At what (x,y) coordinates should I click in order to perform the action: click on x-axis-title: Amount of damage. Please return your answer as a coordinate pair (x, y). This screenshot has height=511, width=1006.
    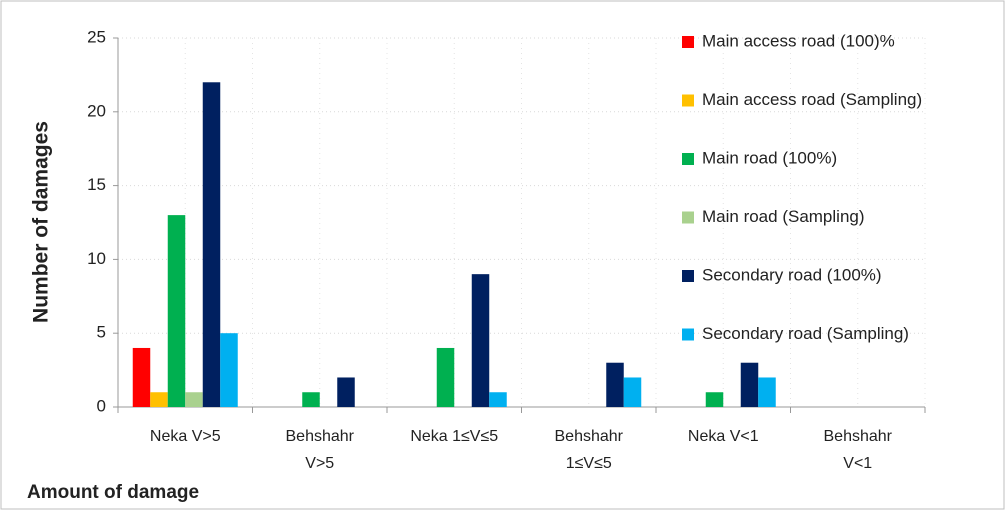
    Looking at the image, I should click on (113, 492).